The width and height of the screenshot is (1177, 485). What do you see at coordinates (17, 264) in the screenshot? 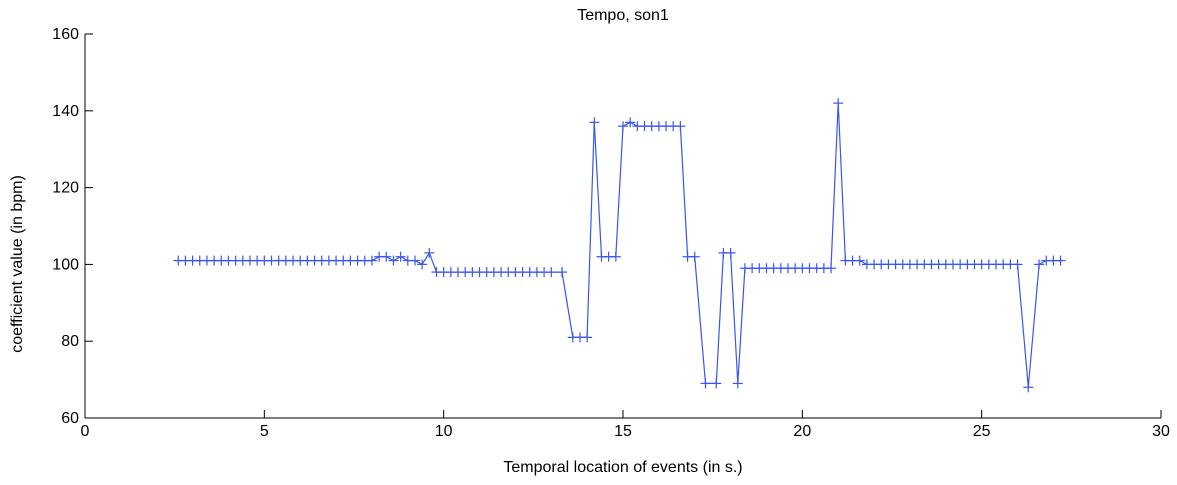
I see `y-axis-label: coefficient value (in bpm)` at bounding box center [17, 264].